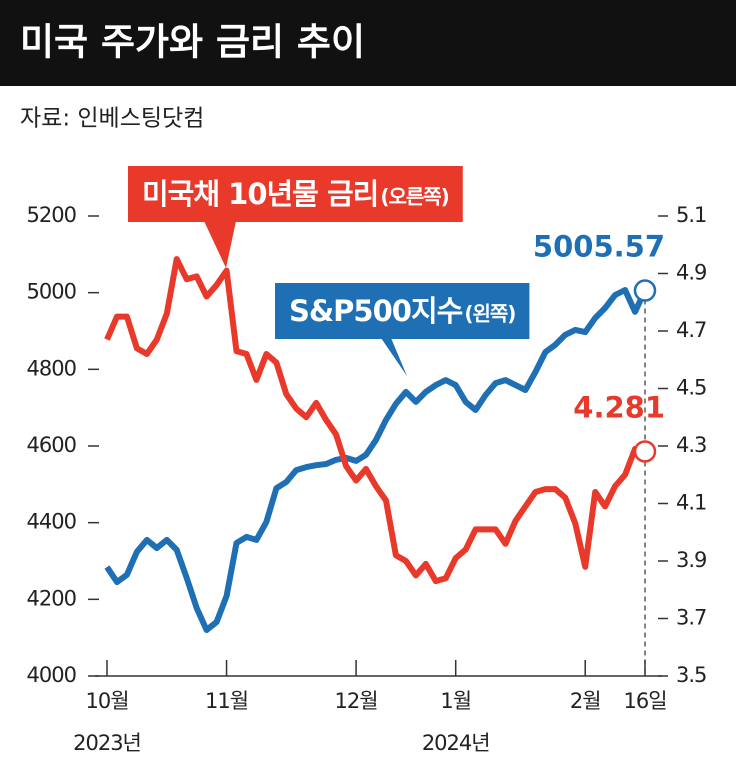 This screenshot has height=781, width=736. What do you see at coordinates (51, 215) in the screenshot?
I see `y-tick-label: 5200` at bounding box center [51, 215].